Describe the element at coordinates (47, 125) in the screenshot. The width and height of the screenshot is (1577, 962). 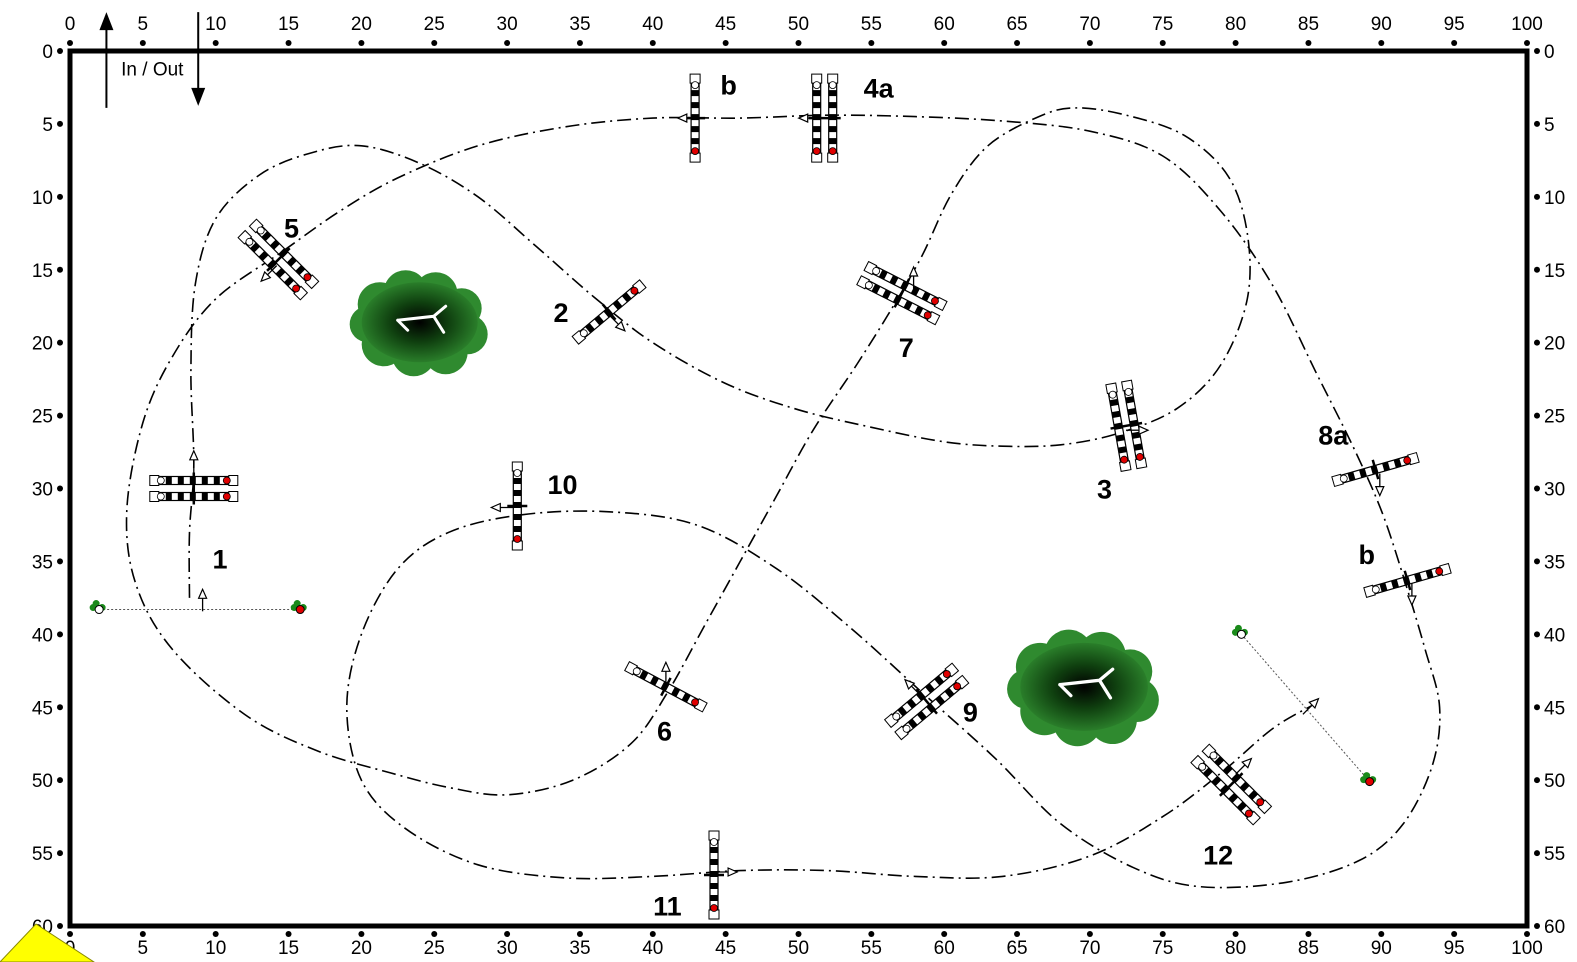
I see `y-tick-label-left: 5` at that location.